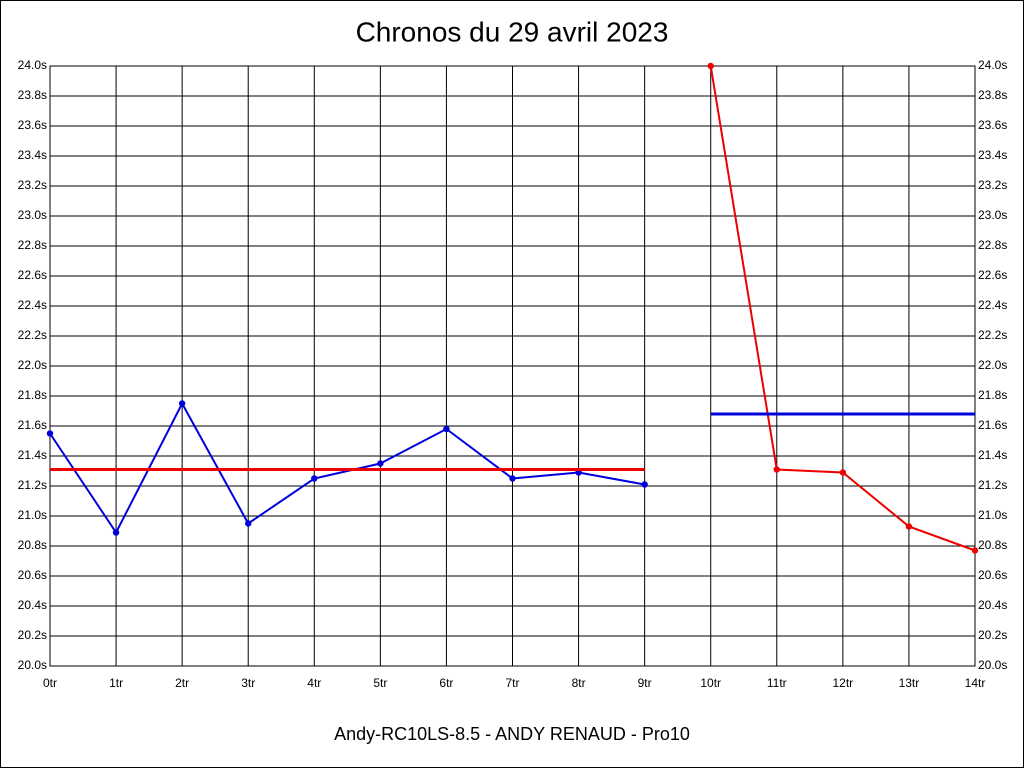  I want to click on y-tick-label: 22.4s, so click(32, 305).